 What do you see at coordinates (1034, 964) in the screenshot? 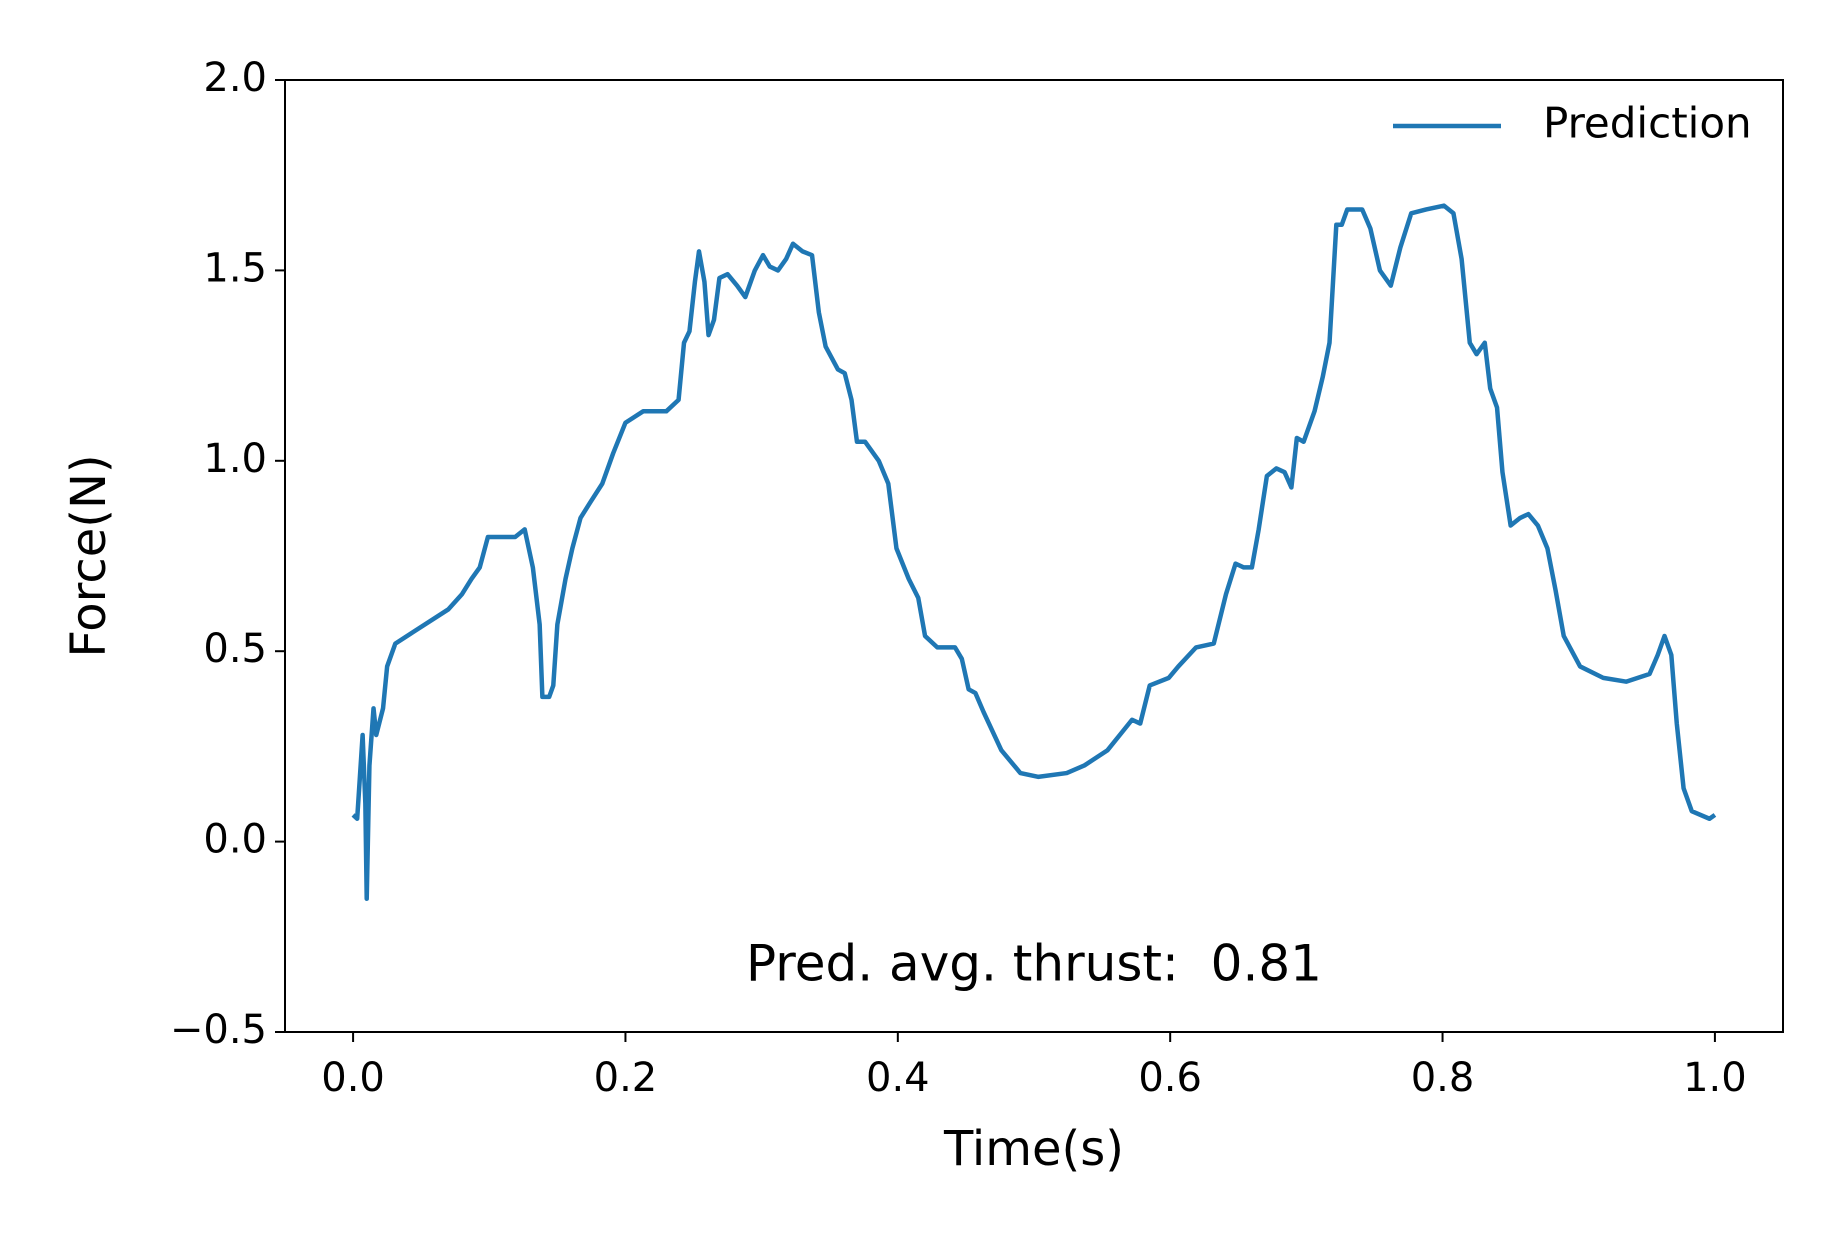
I see `annotation: Pred. avg. thrust: 0.81` at bounding box center [1034, 964].